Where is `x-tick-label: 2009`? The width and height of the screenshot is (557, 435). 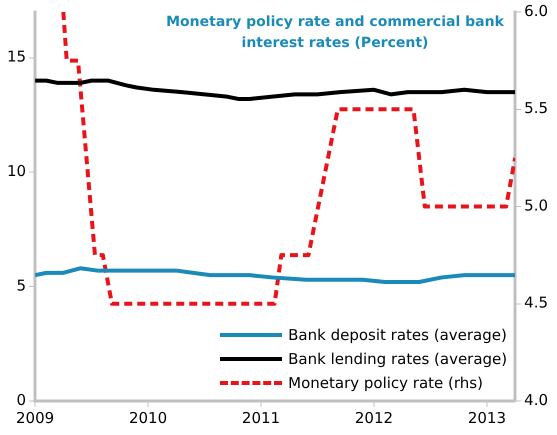
x-tick-label: 2009 is located at coordinates (35, 417).